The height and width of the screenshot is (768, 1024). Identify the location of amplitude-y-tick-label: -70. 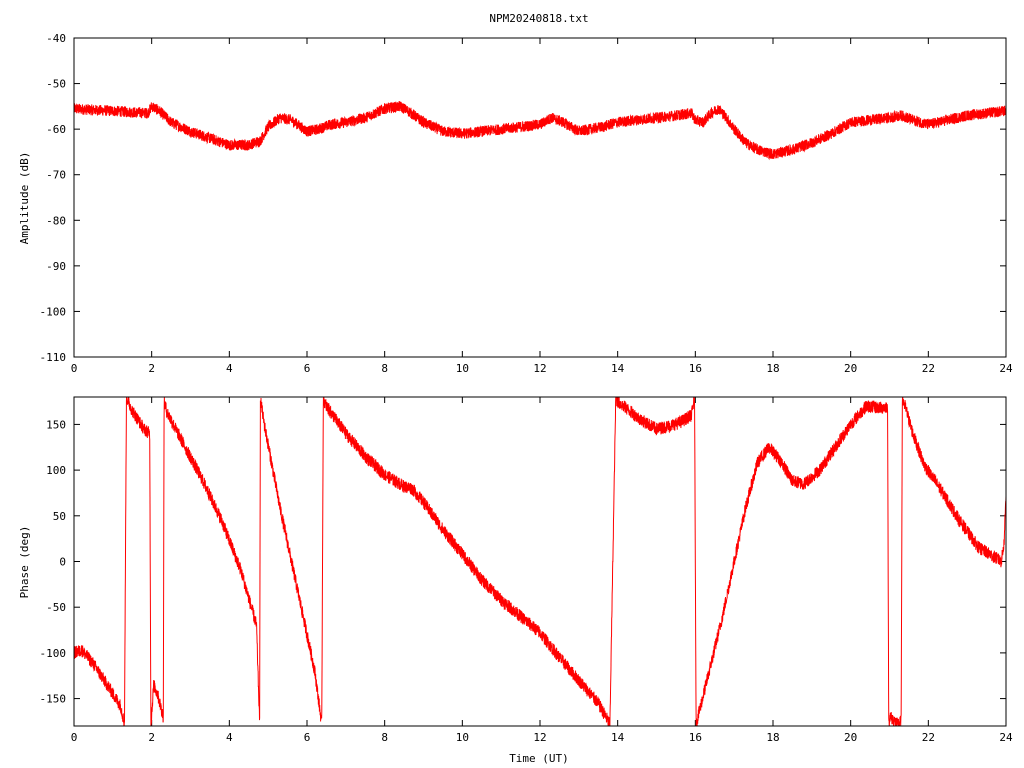
(56, 175).